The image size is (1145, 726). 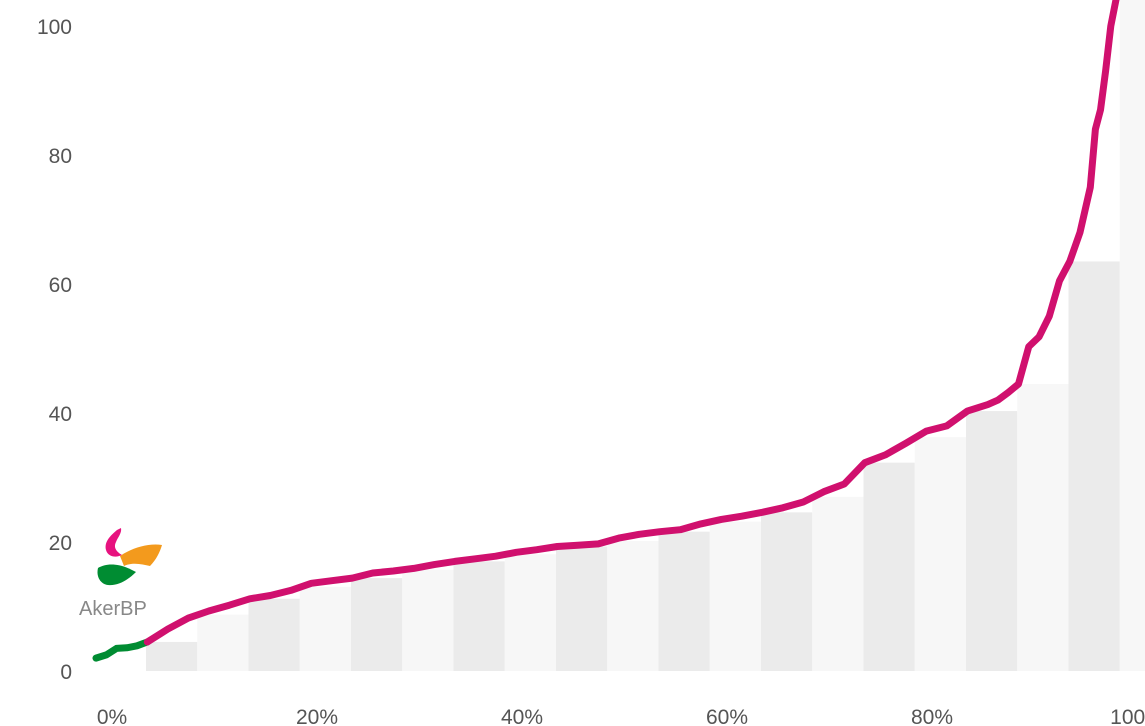 What do you see at coordinates (60, 285) in the screenshot?
I see `y-tick-label: 60` at bounding box center [60, 285].